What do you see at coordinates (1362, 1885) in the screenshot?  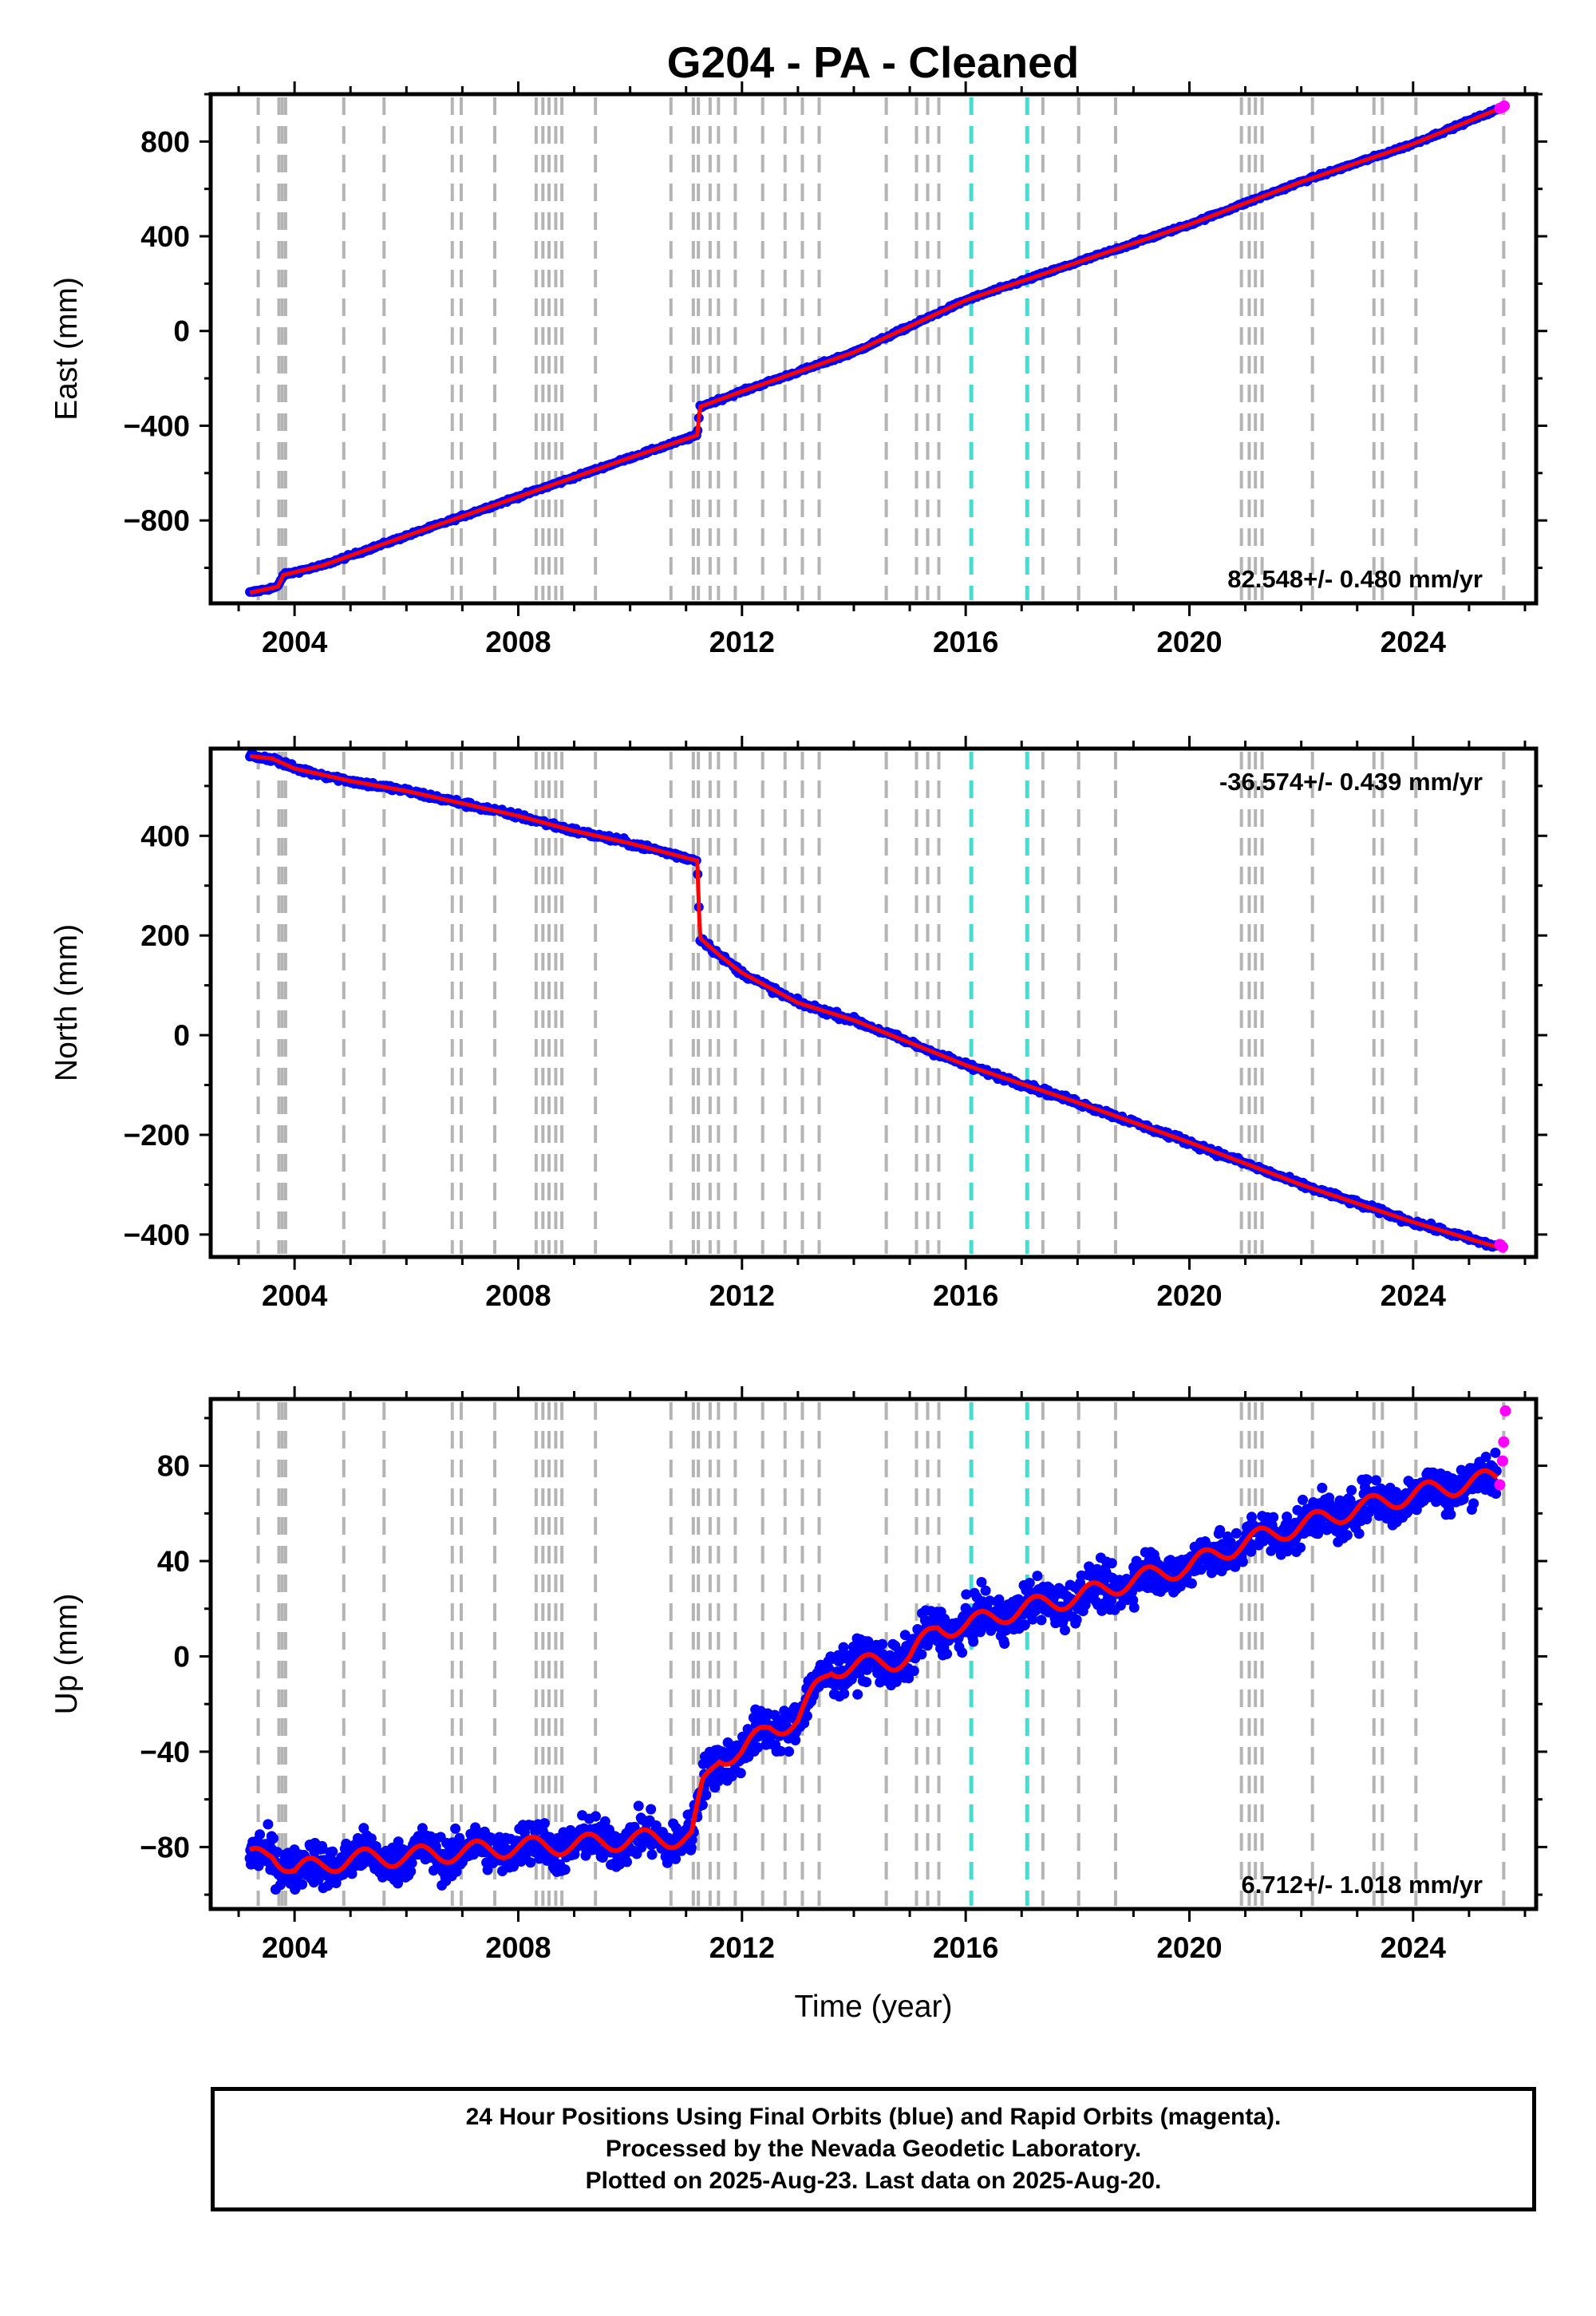 I see `rate-annotation: 6.712+/- 1.018 mm/yr` at bounding box center [1362, 1885].